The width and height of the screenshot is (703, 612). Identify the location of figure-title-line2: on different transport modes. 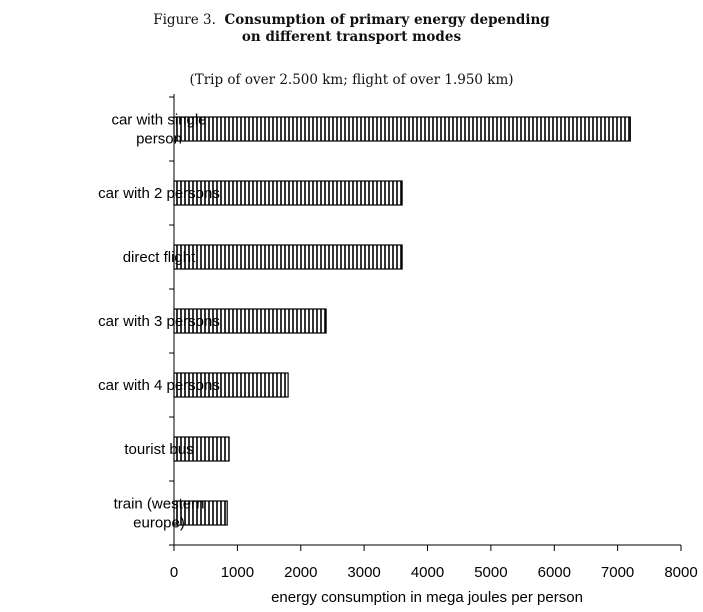
(351, 37).